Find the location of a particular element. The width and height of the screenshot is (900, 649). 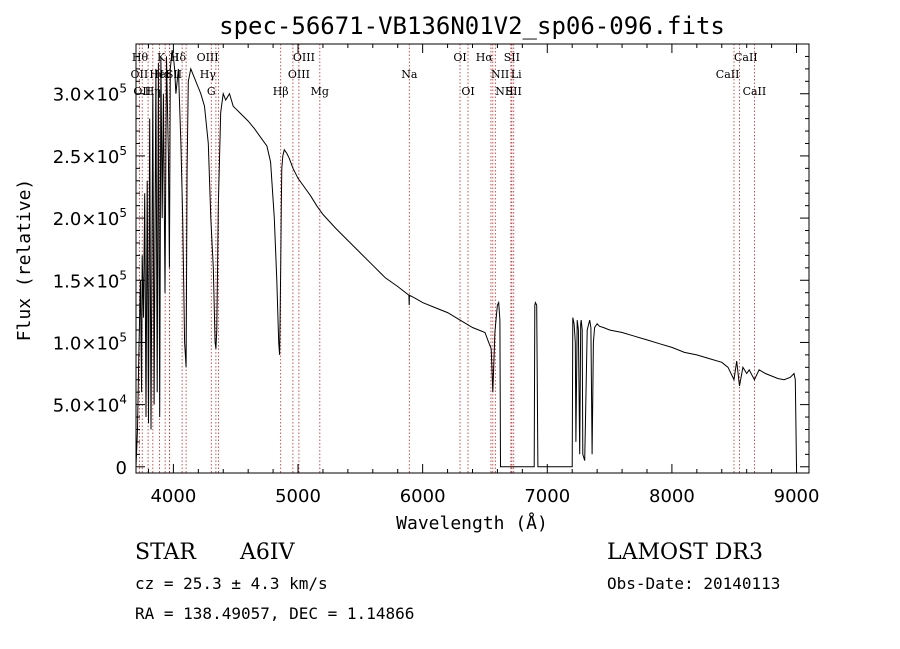

line-label: K is located at coordinates (161, 57).